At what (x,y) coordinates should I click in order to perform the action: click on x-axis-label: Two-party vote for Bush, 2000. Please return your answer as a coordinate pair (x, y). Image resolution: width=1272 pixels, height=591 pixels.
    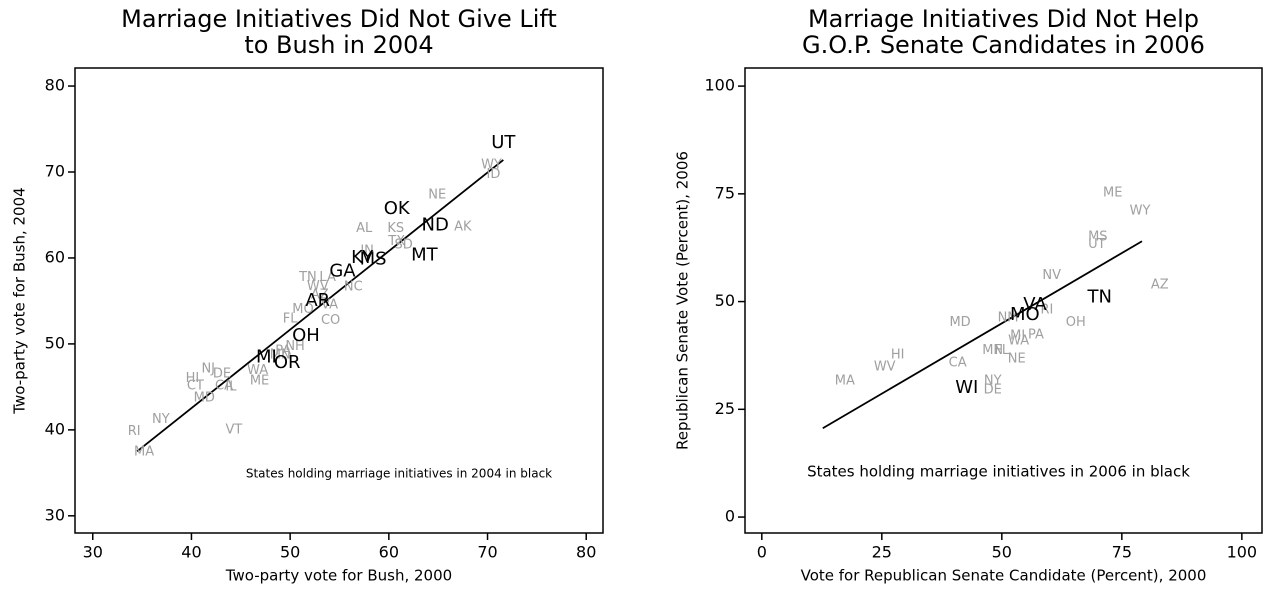
    Looking at the image, I should click on (338, 576).